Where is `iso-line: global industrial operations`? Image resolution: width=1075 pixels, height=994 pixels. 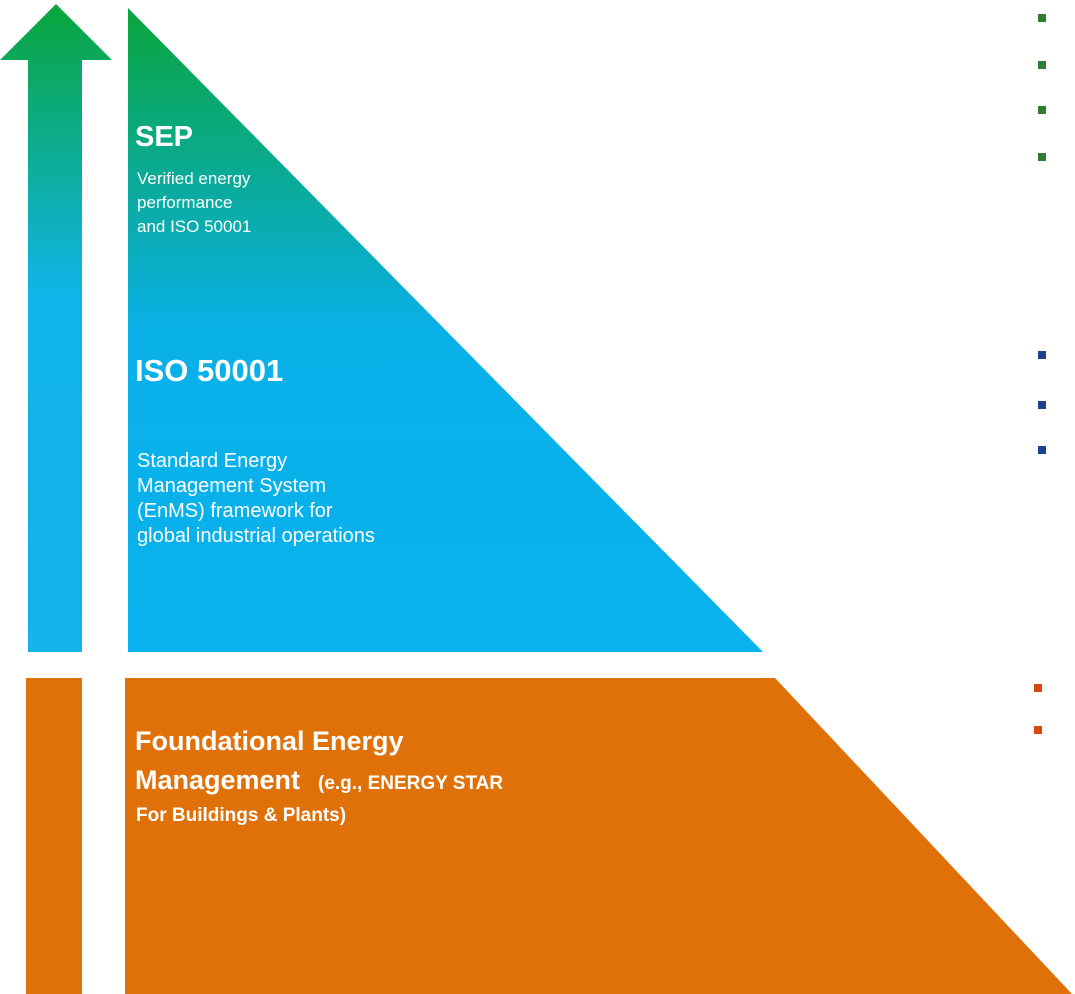 iso-line: global industrial operations is located at coordinates (256, 536).